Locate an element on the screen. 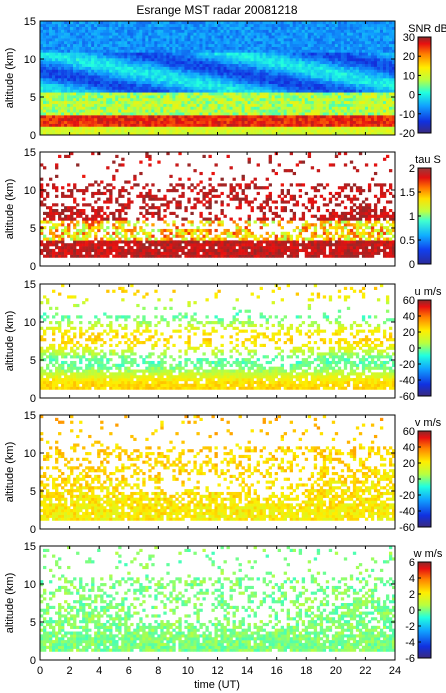 The image size is (446, 693). y-tick-label: 0 is located at coordinates (33, 136).